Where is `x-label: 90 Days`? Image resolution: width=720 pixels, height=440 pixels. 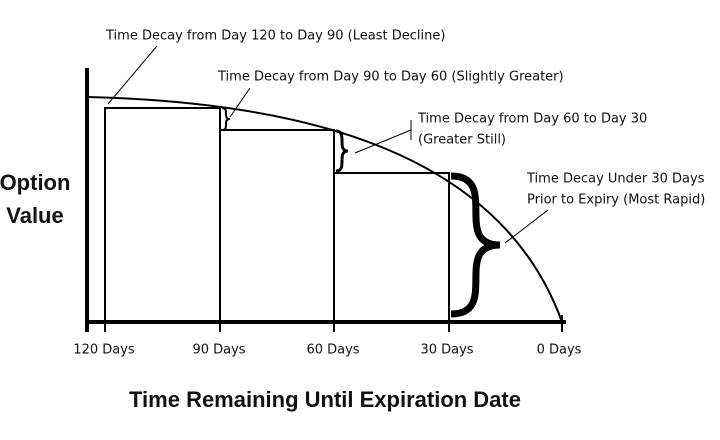
x-label: 90 Days is located at coordinates (218, 350).